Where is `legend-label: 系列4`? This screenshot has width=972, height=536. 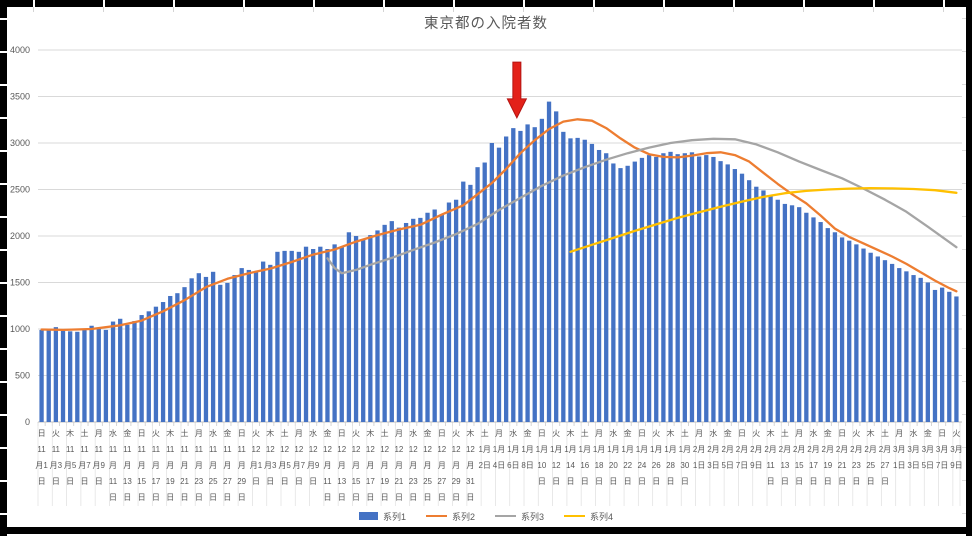 legend-label: 系列4 is located at coordinates (602, 516).